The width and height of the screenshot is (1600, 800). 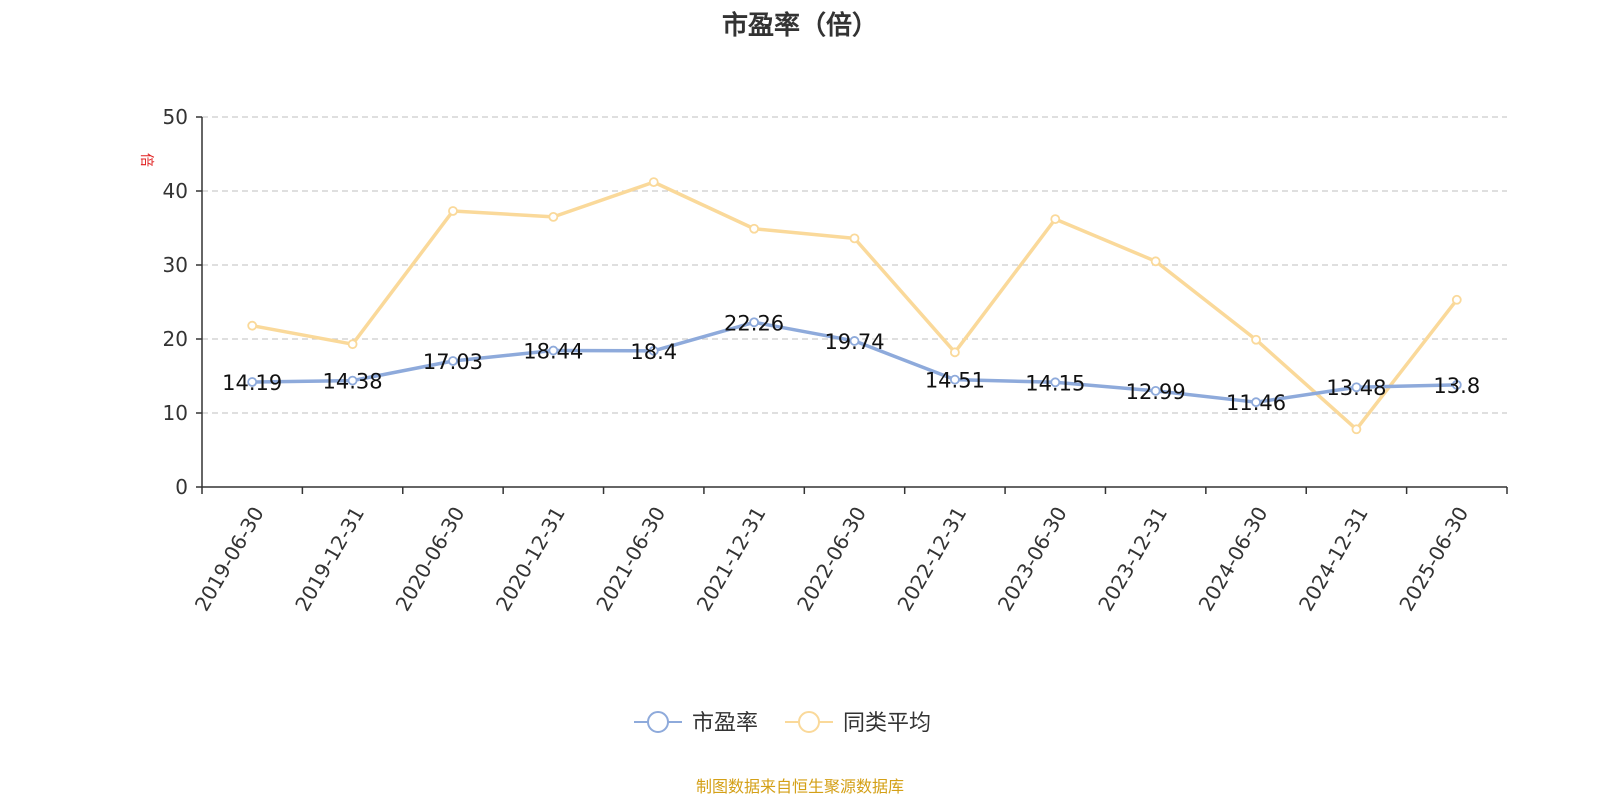 I want to click on y-tick-label: 0, so click(x=181, y=487).